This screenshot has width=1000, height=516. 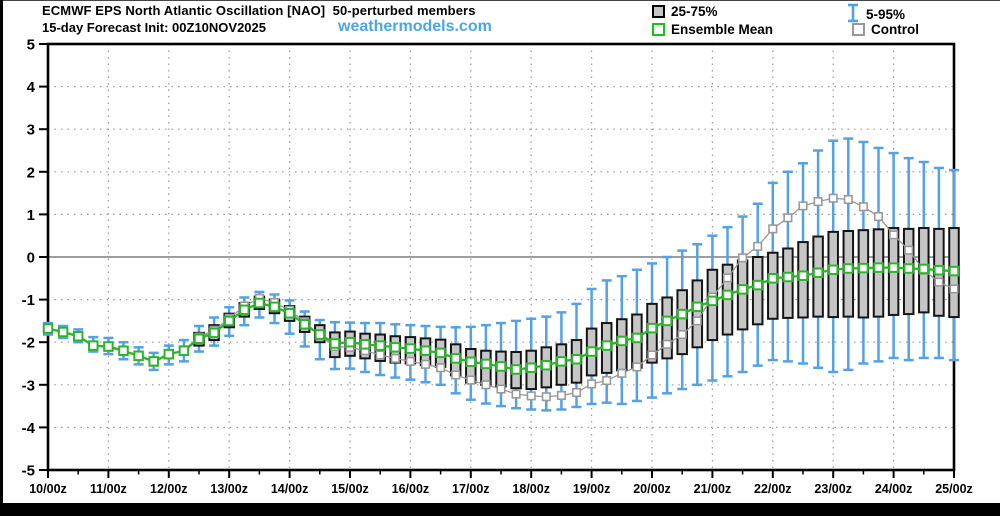 I want to click on x-tick-label: 14/00z, so click(x=290, y=489).